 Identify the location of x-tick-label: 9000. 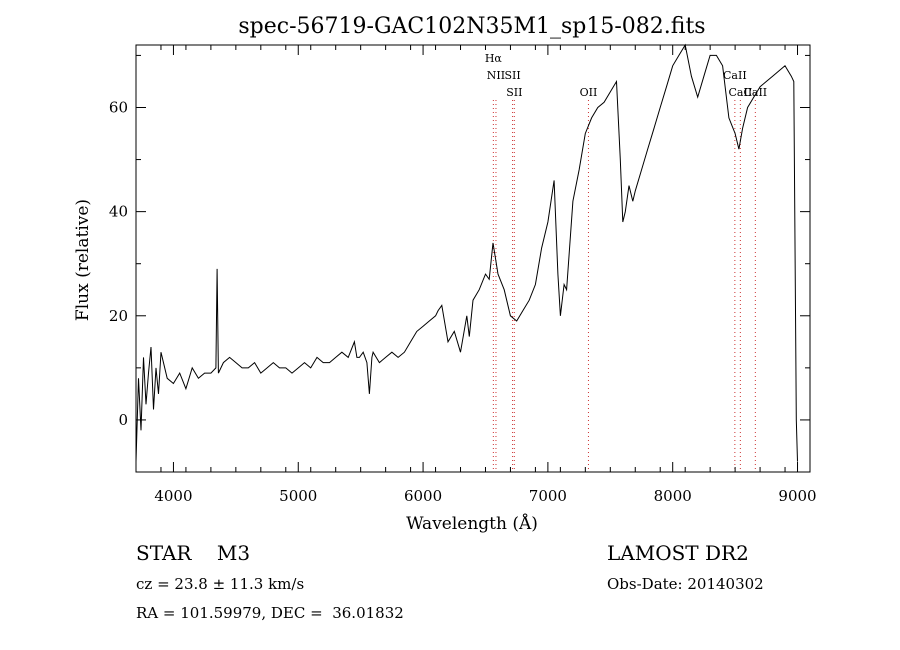
(797, 496).